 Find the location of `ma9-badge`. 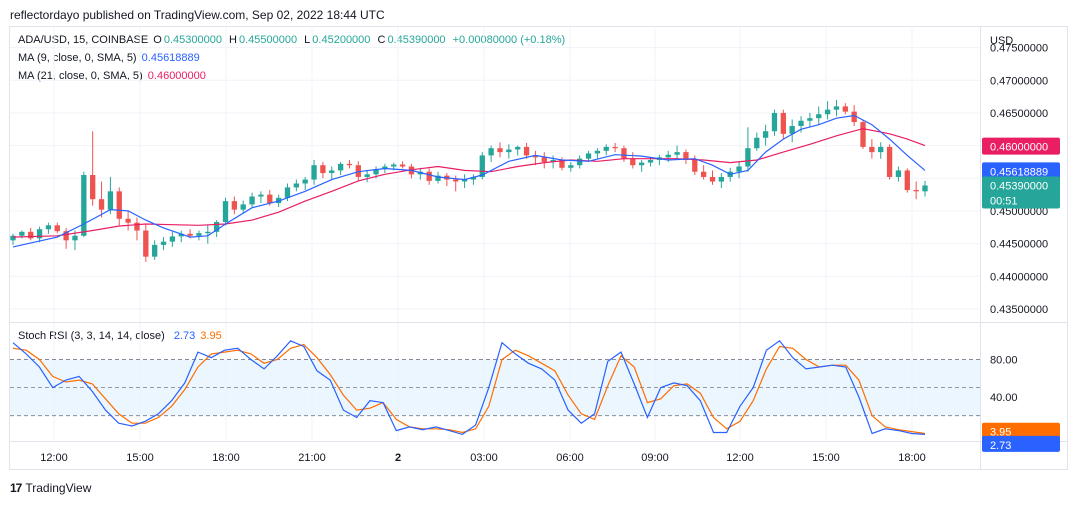

ma9-badge is located at coordinates (1021, 171).